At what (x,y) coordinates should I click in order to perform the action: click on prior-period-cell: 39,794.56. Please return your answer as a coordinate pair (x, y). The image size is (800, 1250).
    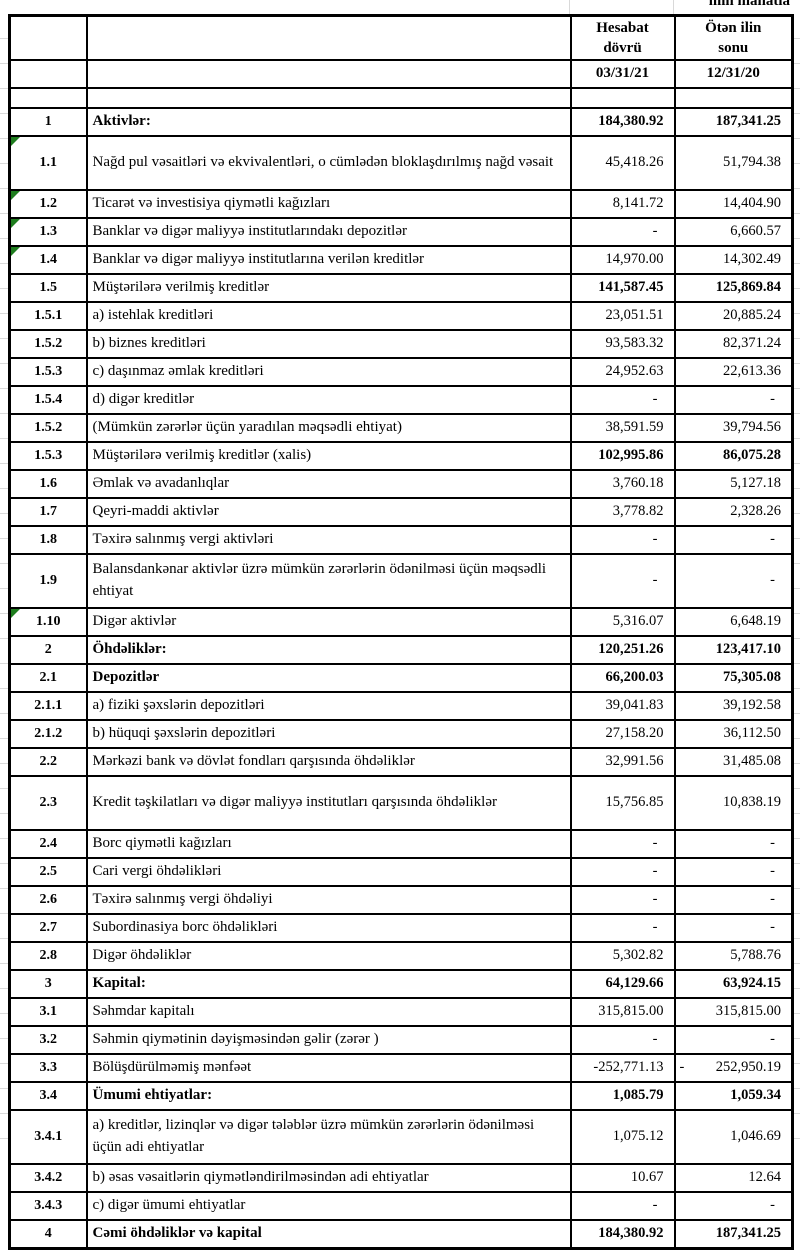
    Looking at the image, I should click on (733, 428).